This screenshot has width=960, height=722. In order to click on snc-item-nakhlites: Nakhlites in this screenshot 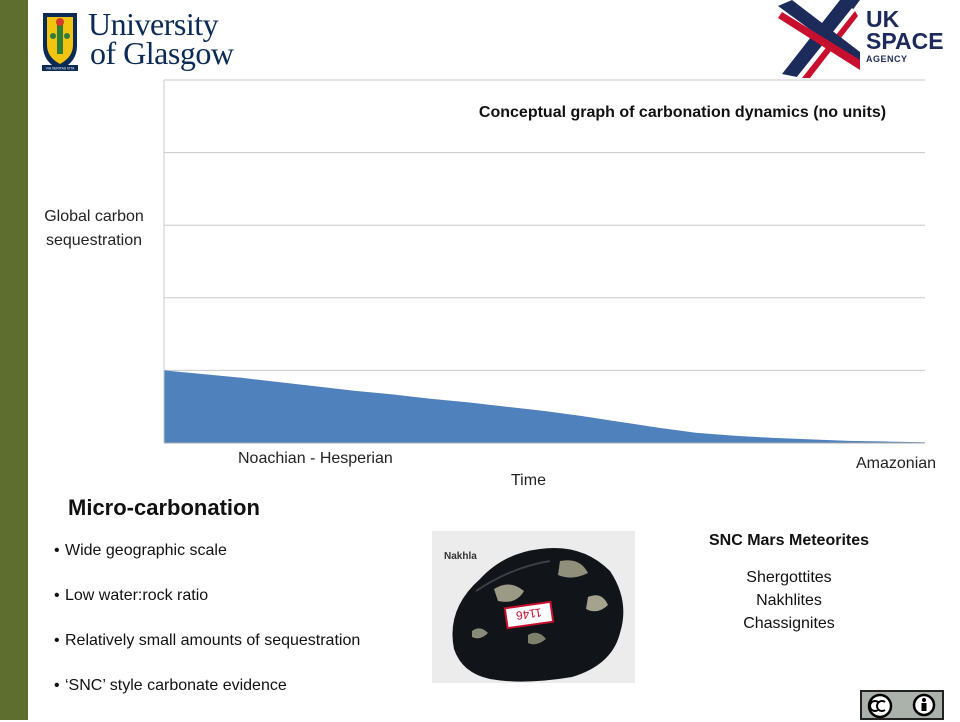, I will do `click(789, 600)`.